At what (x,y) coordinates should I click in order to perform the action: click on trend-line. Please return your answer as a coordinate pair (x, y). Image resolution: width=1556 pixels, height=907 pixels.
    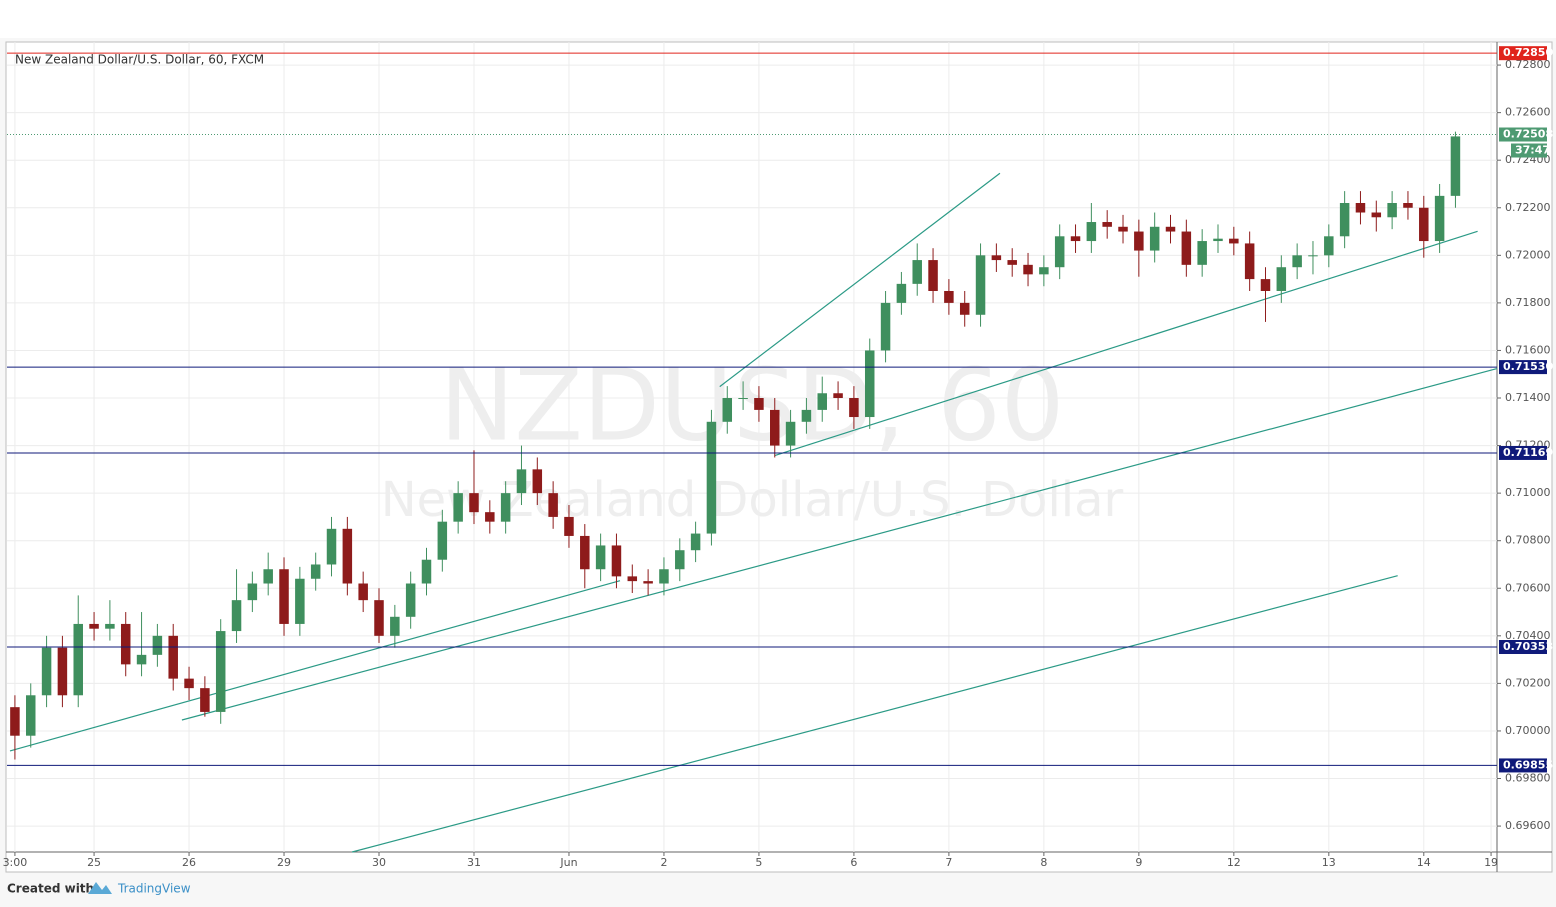
    Looking at the image, I should click on (1126, 343).